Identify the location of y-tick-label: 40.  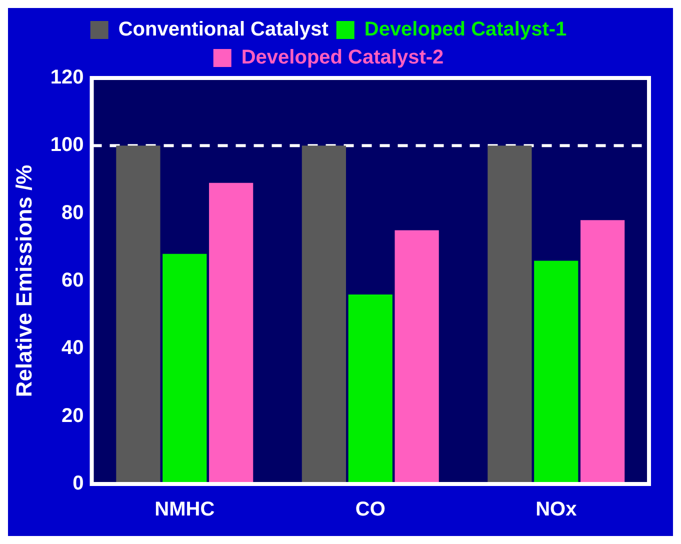
(73, 348).